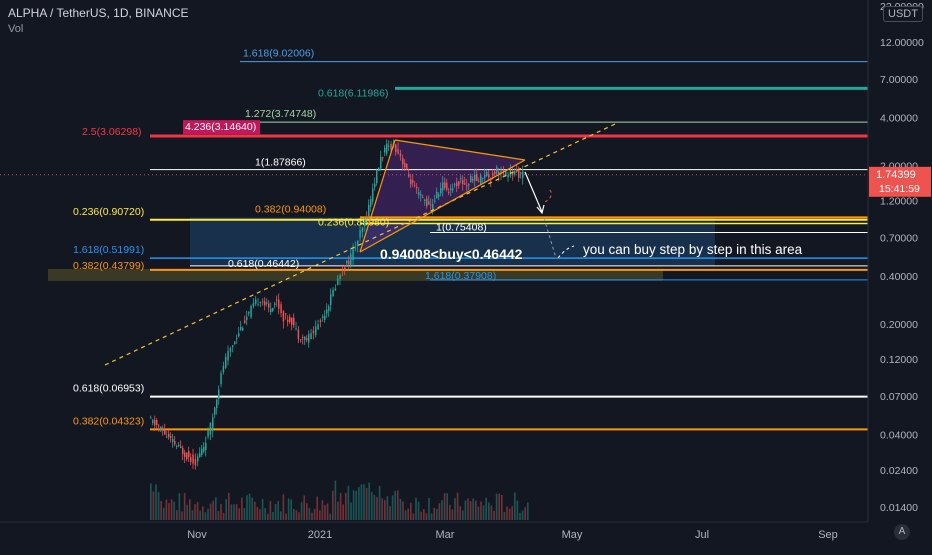 The height and width of the screenshot is (555, 932). What do you see at coordinates (899, 239) in the screenshot?
I see `price-tick-label: 0.70000` at bounding box center [899, 239].